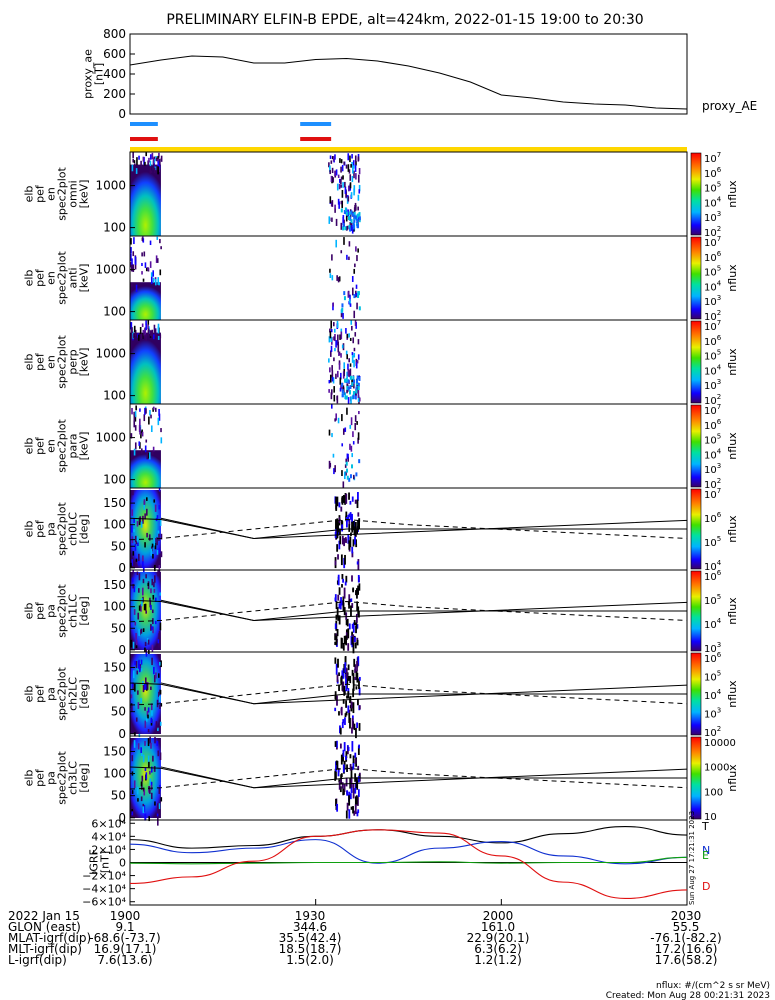  What do you see at coordinates (712, 410) in the screenshot?
I see `en-para-colorbar-tick: 107` at bounding box center [712, 410].